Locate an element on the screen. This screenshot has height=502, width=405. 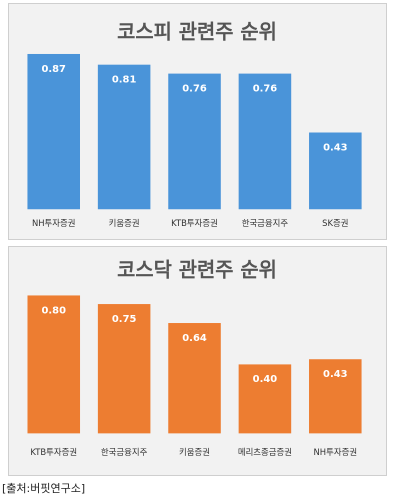
kosdaq-bar-value-label: 0.40 is located at coordinates (265, 379).